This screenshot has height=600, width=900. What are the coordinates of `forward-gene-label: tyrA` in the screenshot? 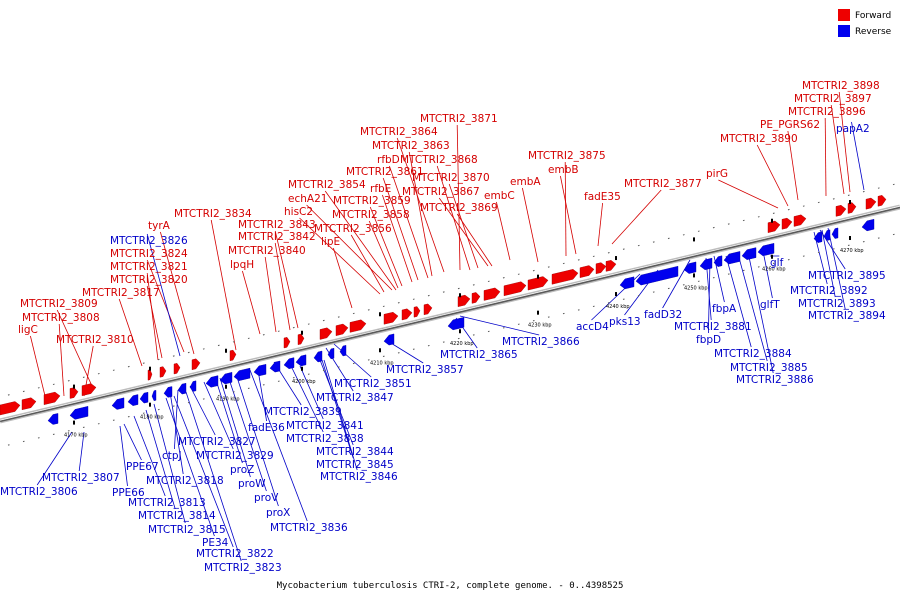 It's located at (159, 226).